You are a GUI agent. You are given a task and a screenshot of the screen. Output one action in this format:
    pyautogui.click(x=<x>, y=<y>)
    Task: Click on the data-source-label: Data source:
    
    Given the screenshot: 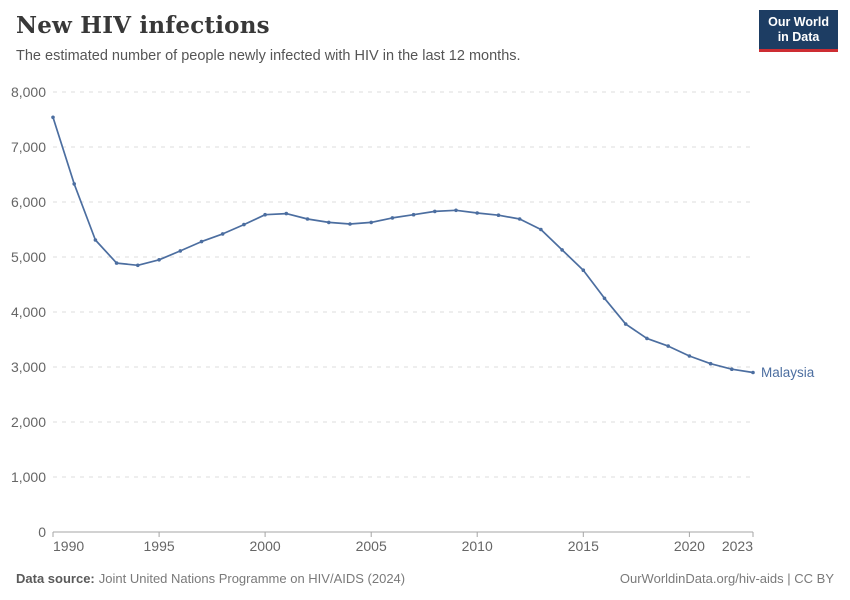 What is the action you would take?
    pyautogui.click(x=55, y=578)
    